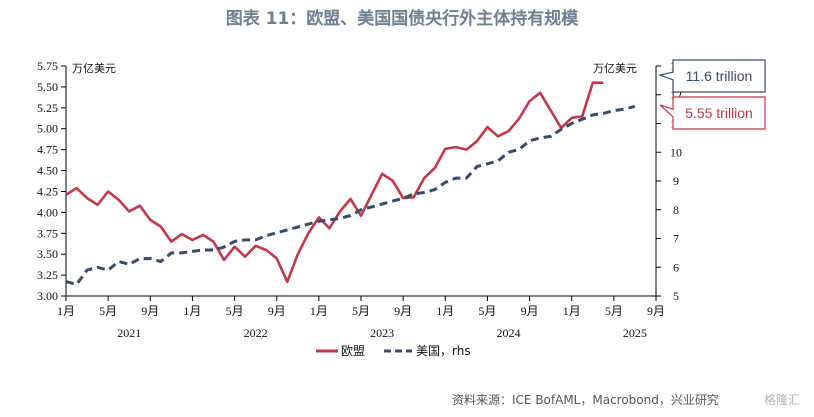 Image resolution: width=814 pixels, height=417 pixels. Describe the element at coordinates (47, 129) in the screenshot. I see `left-tick-label: 5.00` at that location.